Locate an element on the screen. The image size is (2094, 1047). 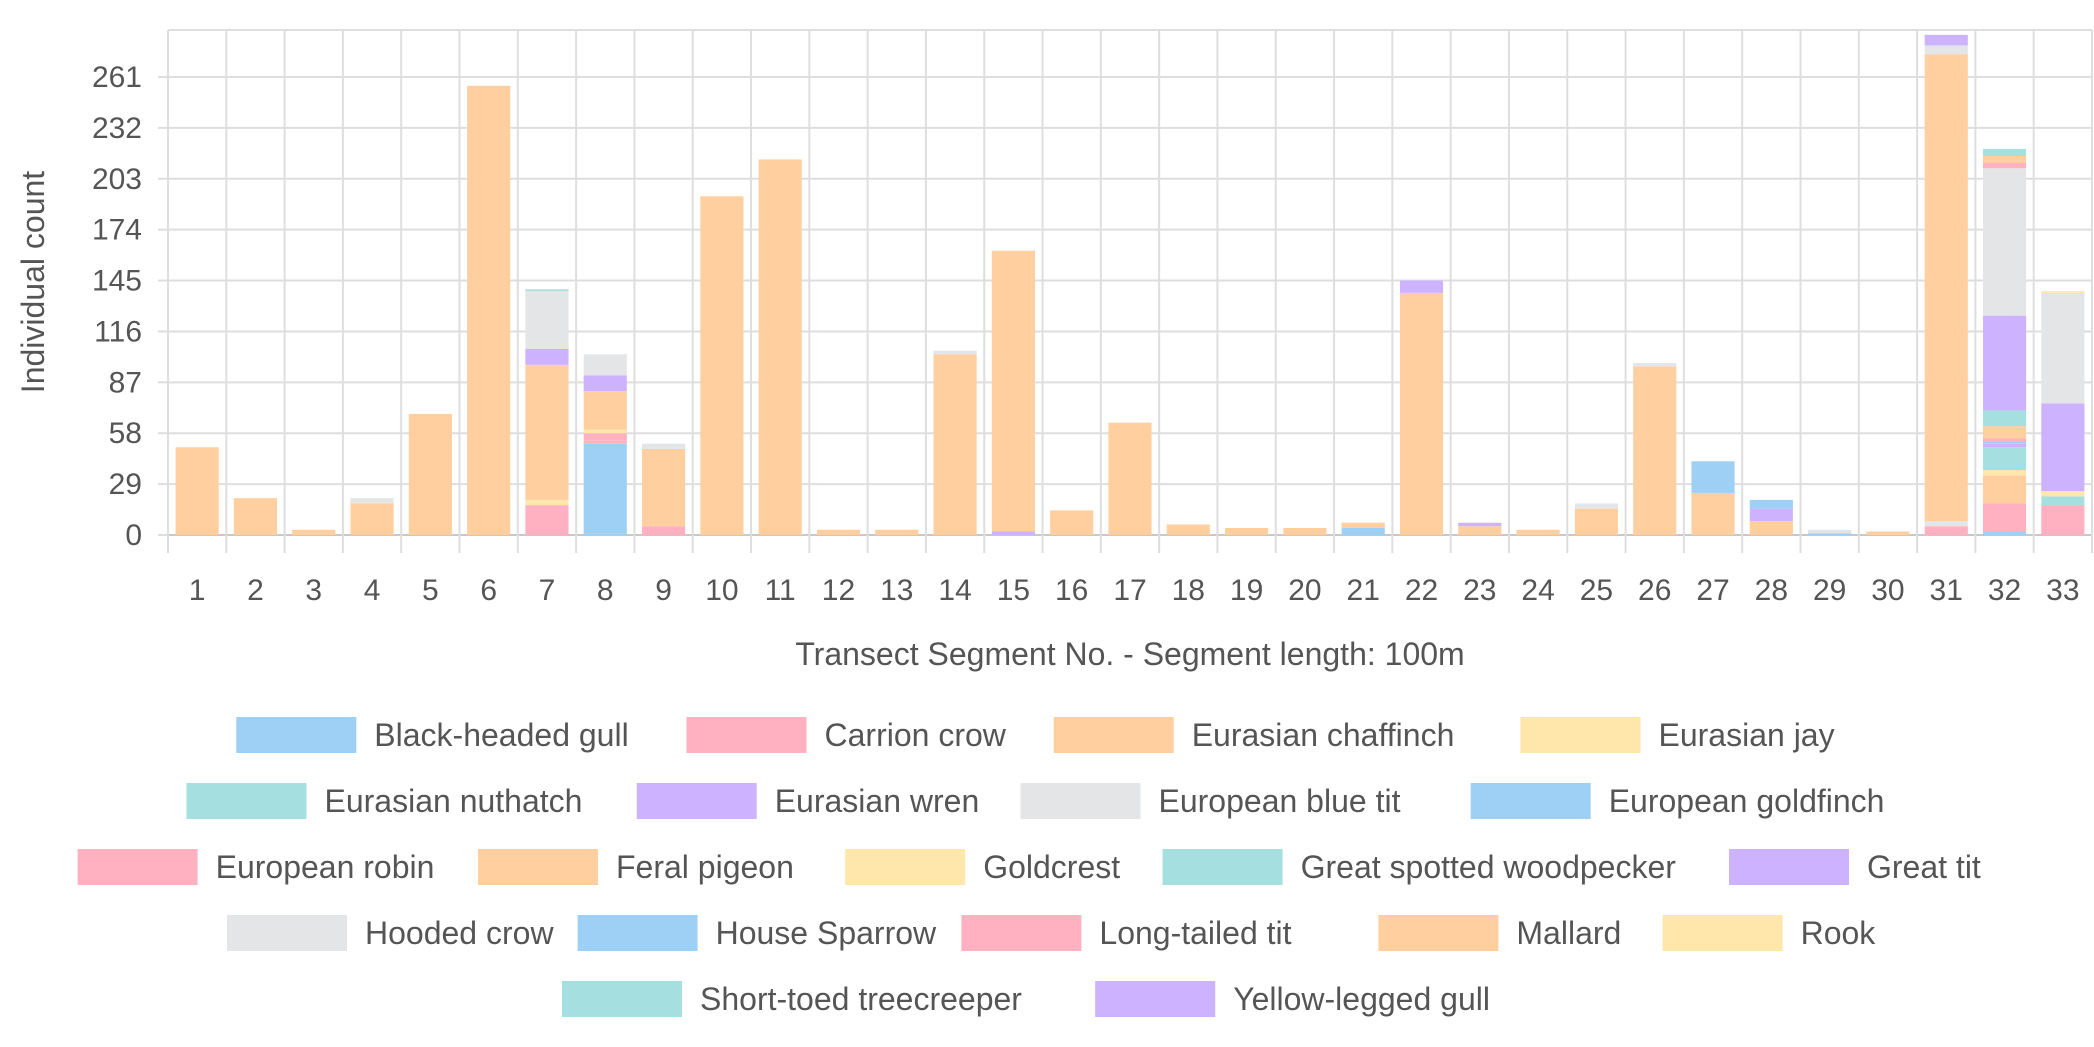
legend-label: Yellow-legged gull is located at coordinates (1361, 999).